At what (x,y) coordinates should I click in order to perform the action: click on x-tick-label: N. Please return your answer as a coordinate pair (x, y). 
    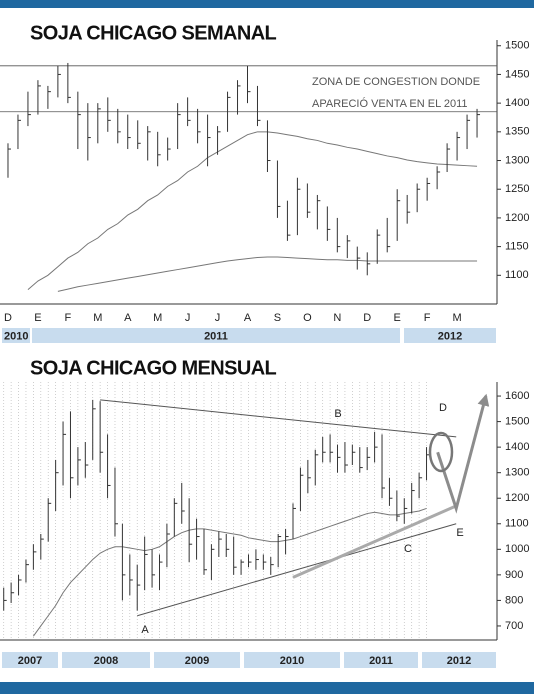
    Looking at the image, I should click on (337, 318).